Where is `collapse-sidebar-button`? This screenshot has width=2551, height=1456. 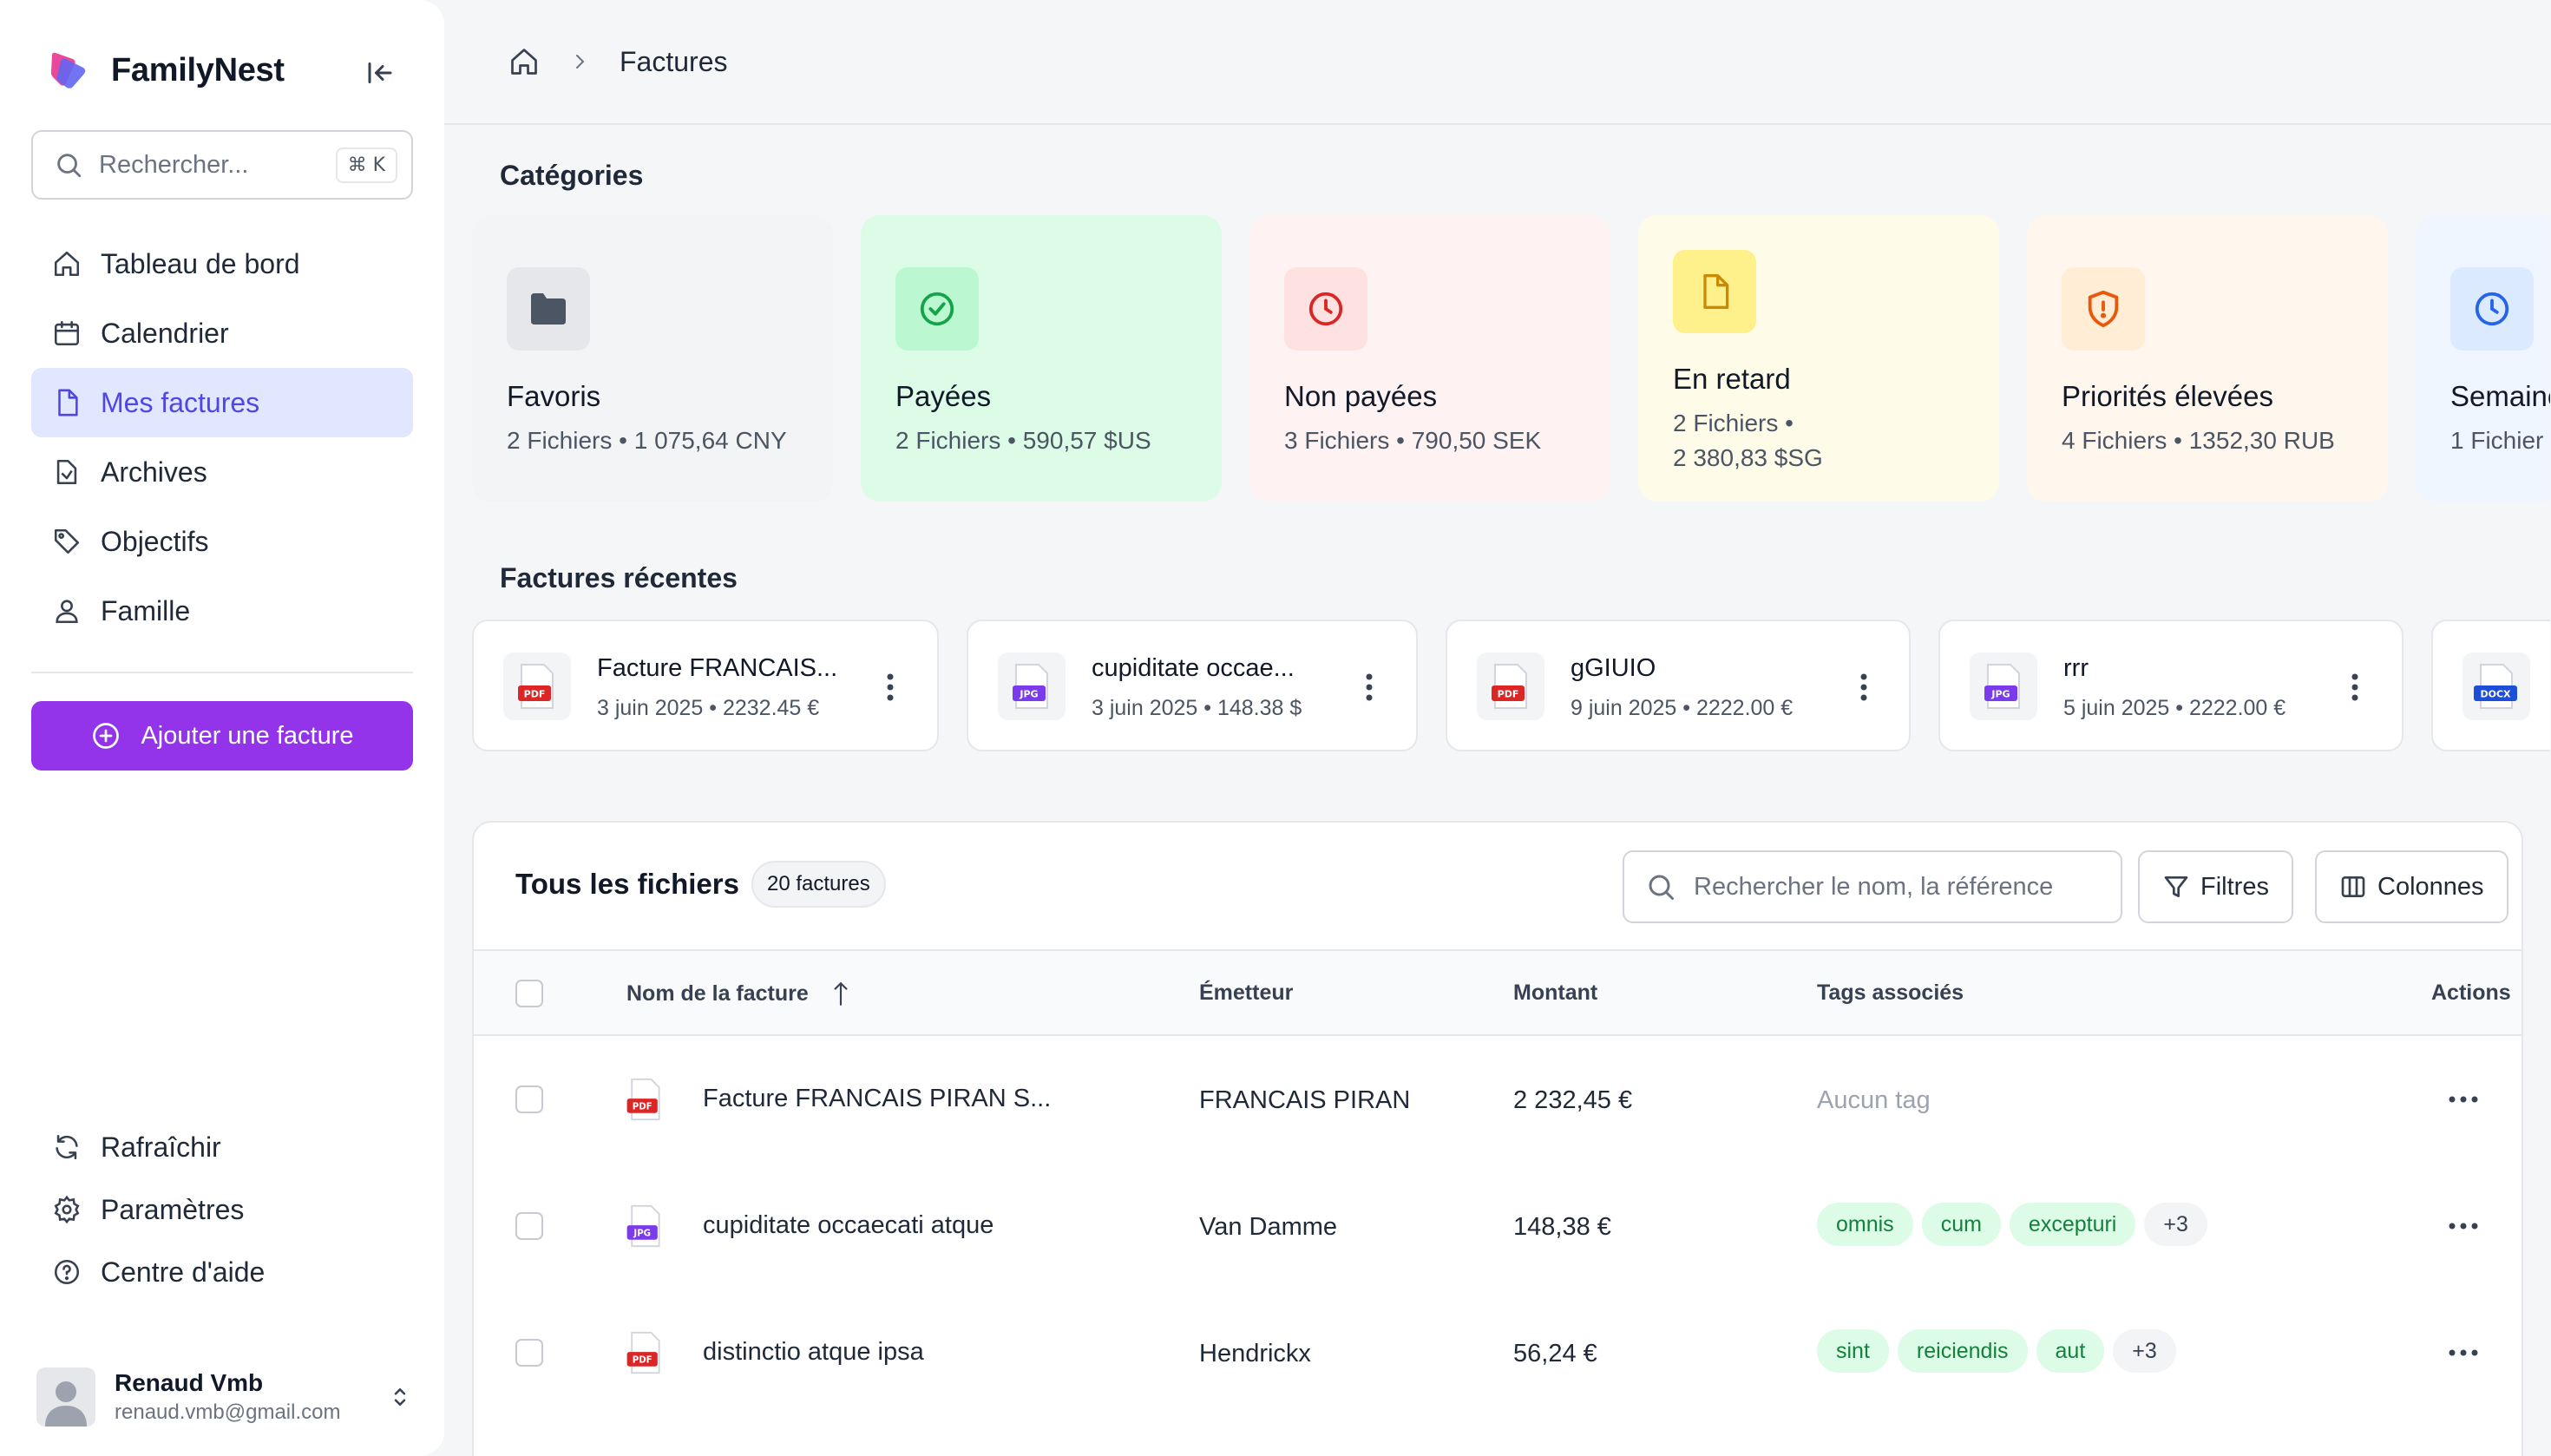
collapse-sidebar-button is located at coordinates (380, 73).